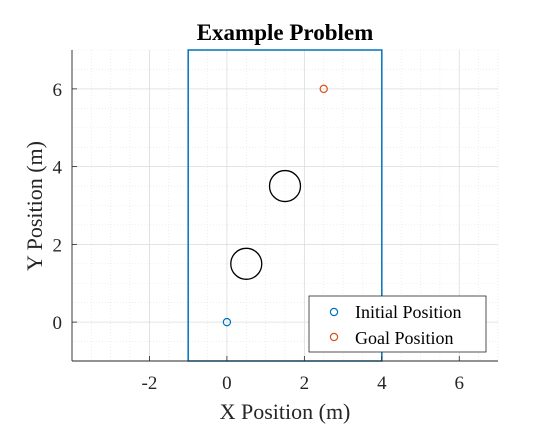 The height and width of the screenshot is (427, 550). Describe the element at coordinates (58, 323) in the screenshot. I see `y-tick-label: 0` at that location.